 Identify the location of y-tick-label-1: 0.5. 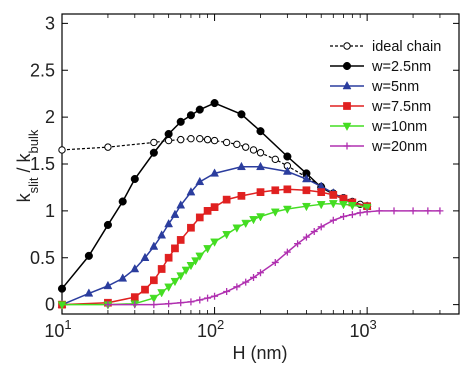
(42, 258).